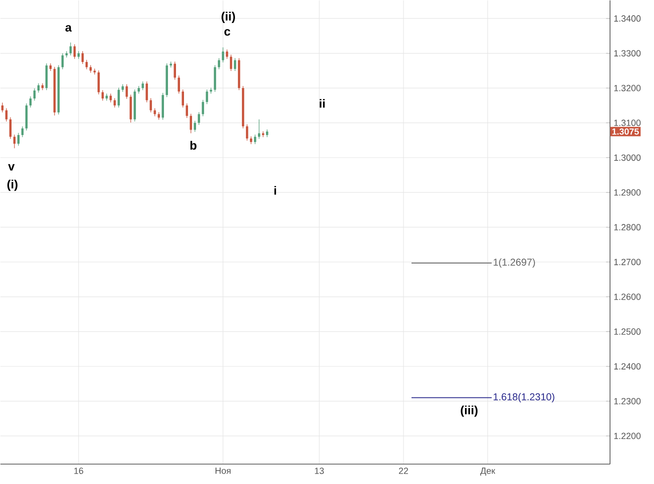 The image size is (654, 484). I want to click on annotation: b, so click(193, 145).